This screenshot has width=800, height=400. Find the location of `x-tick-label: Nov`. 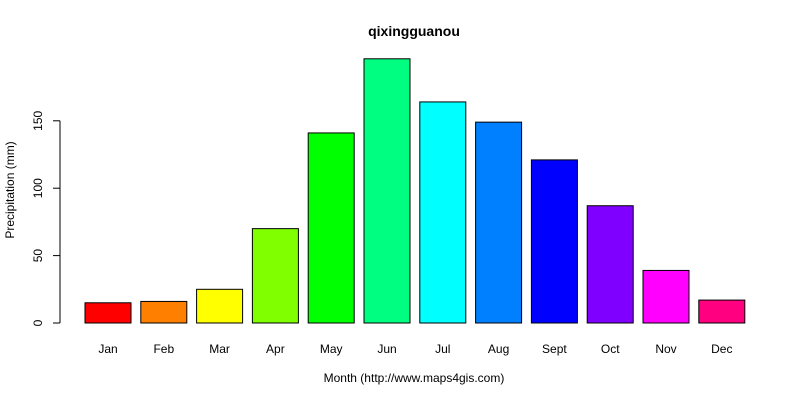

x-tick-label: Nov is located at coordinates (665, 349).